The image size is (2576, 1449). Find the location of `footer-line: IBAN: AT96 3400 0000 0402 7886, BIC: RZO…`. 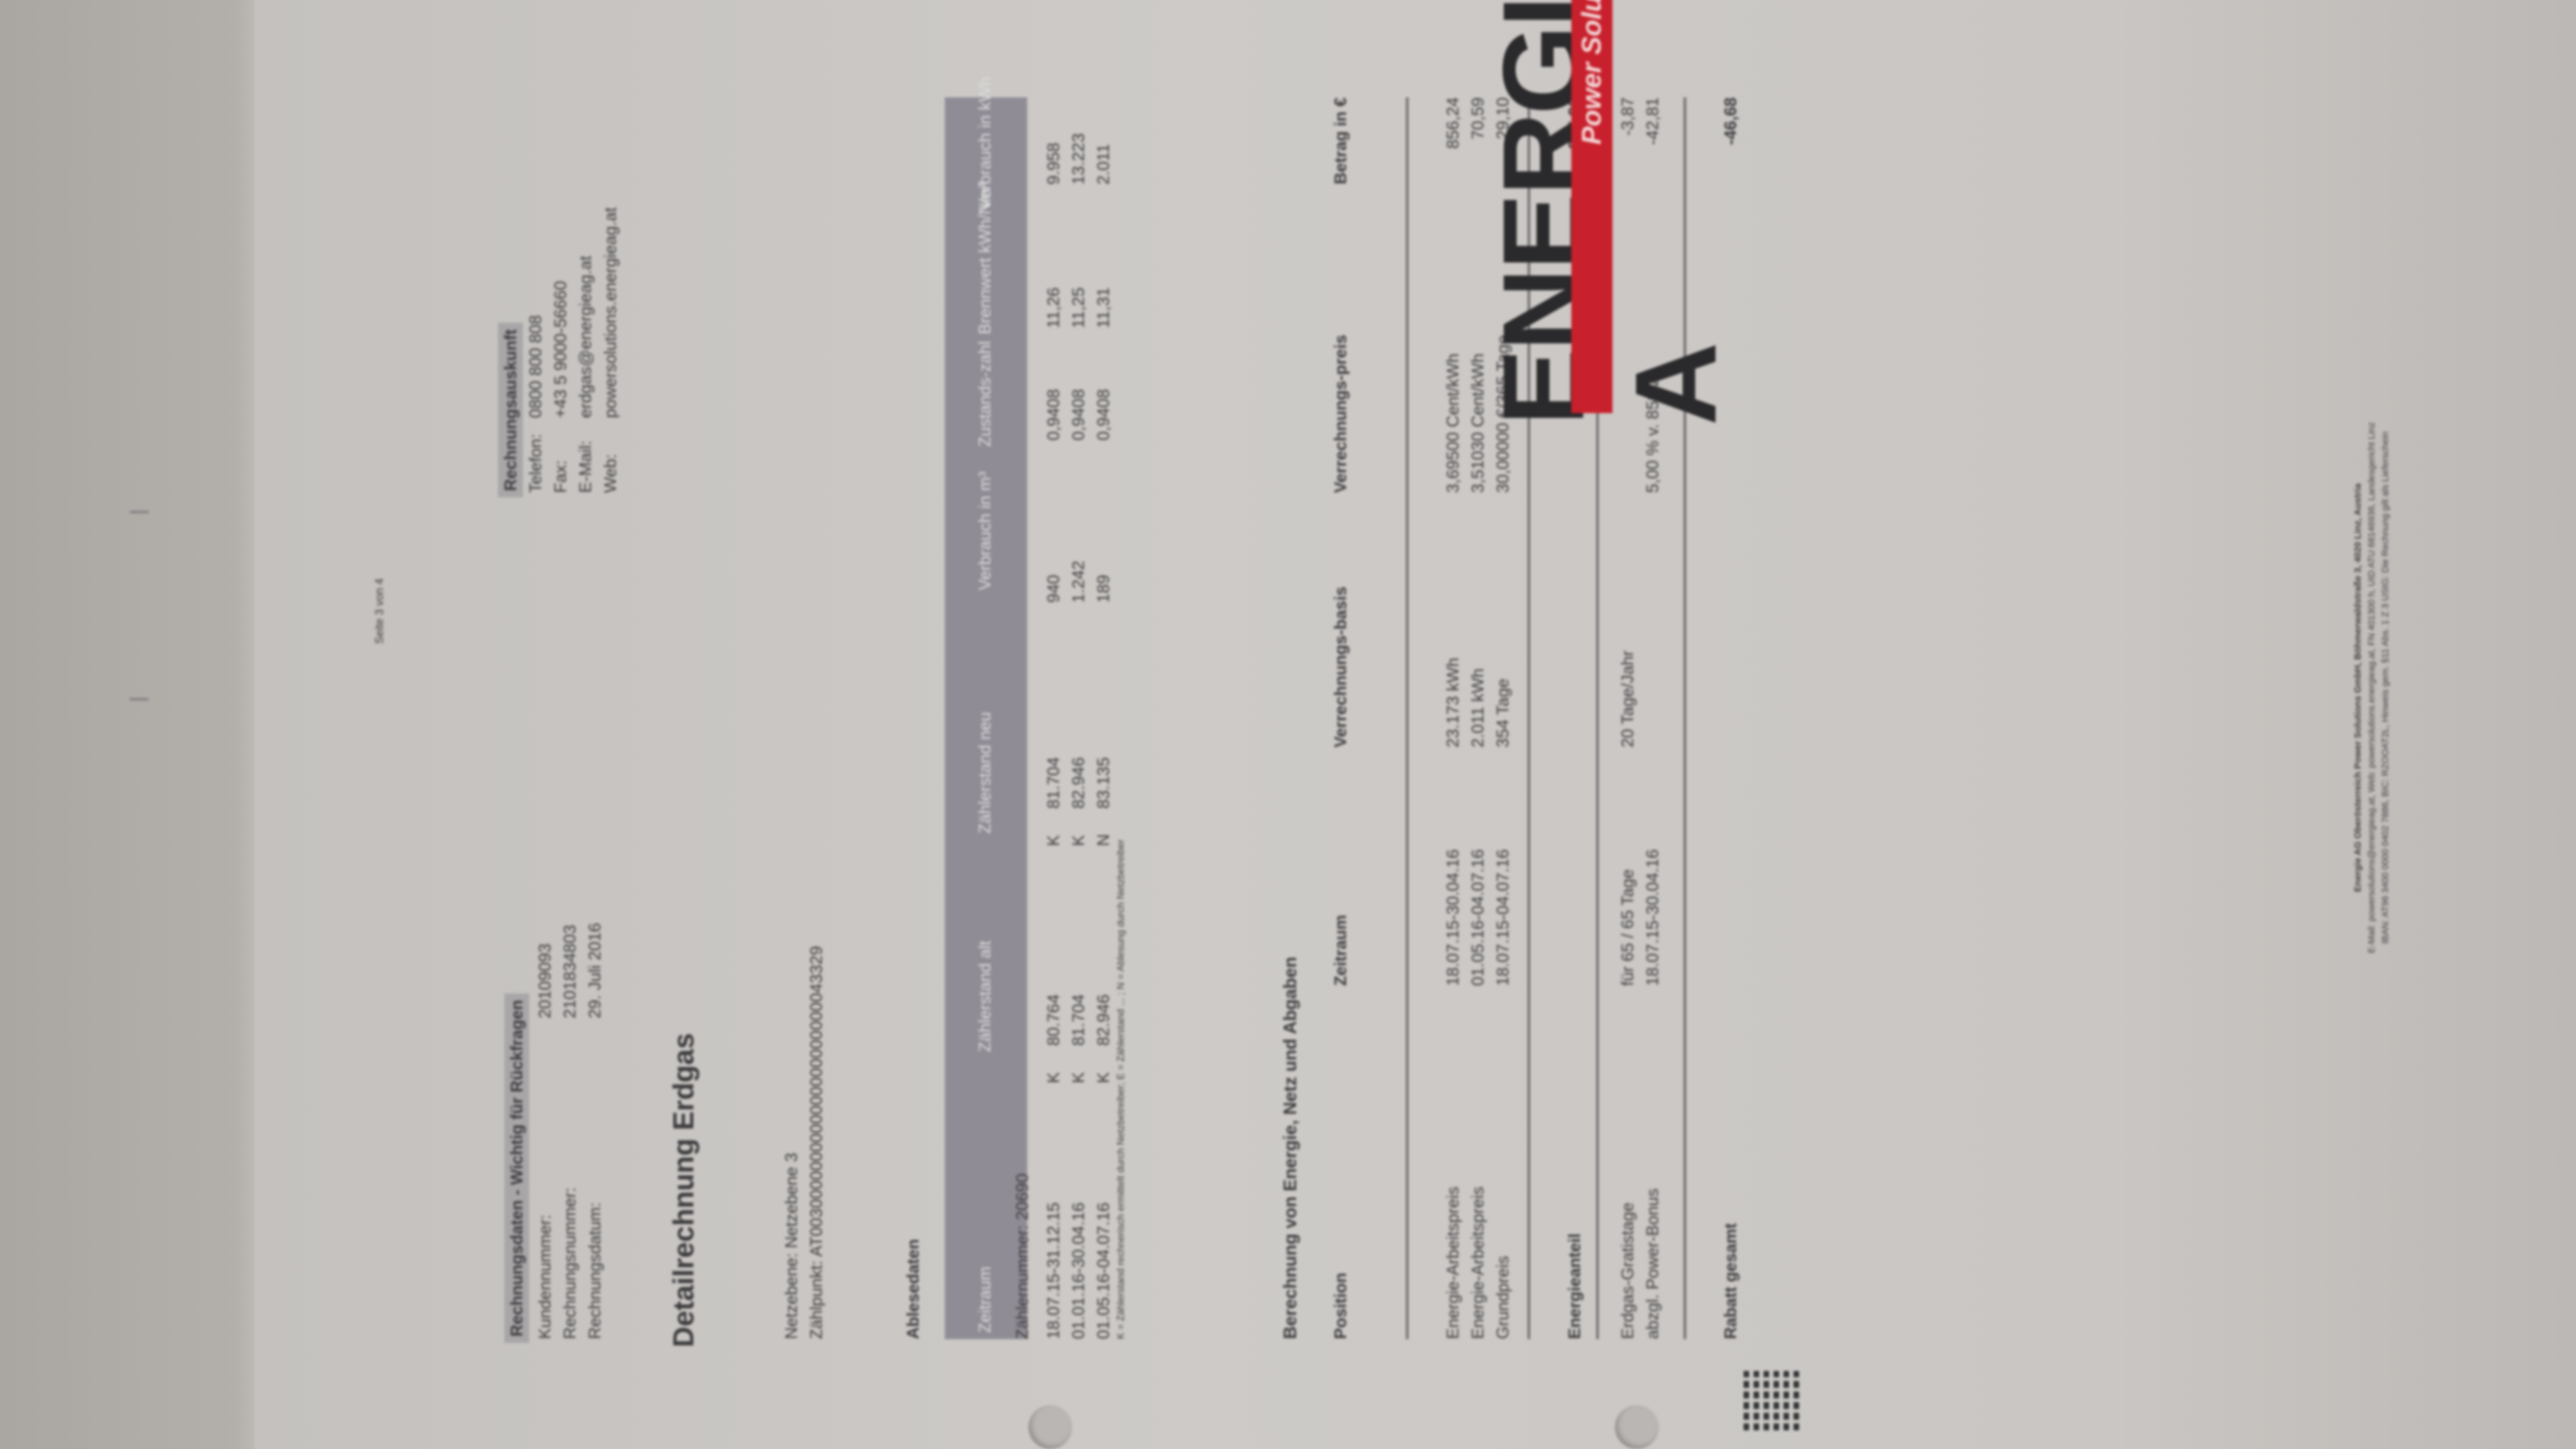

footer-line: IBAN: AT96 3400 0000 0402 7886, BIC: RZO… is located at coordinates (2385, 687).